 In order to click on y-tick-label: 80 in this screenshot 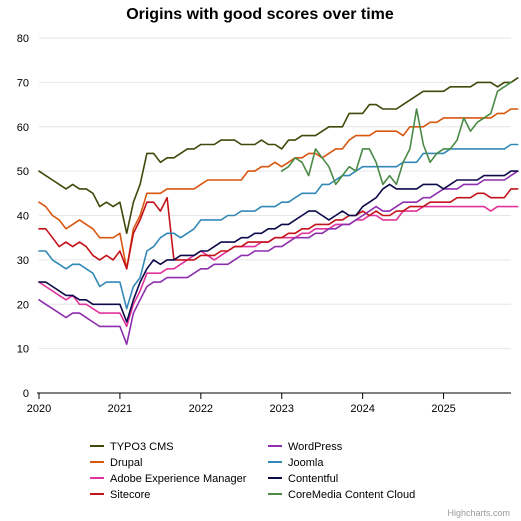, I will do `click(23, 39)`.